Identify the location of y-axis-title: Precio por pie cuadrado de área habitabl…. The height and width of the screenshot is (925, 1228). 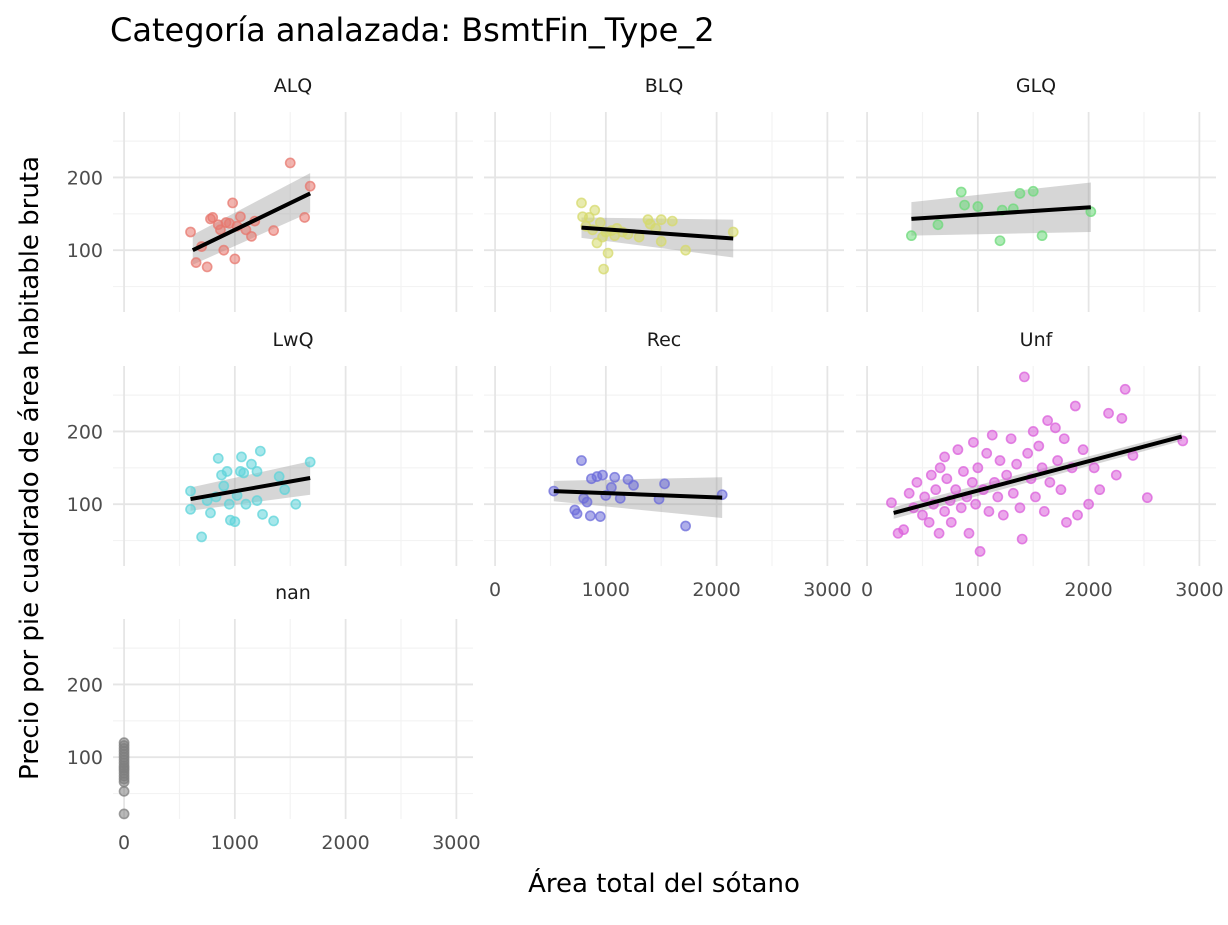
(30, 468).